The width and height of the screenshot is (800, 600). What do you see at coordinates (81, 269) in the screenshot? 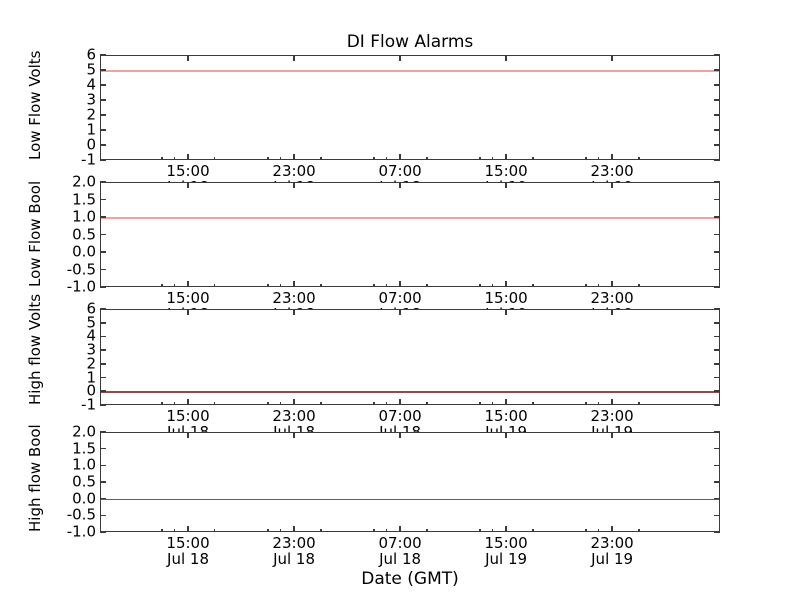
I see `subplot-1-ytick-label: -0.5` at bounding box center [81, 269].